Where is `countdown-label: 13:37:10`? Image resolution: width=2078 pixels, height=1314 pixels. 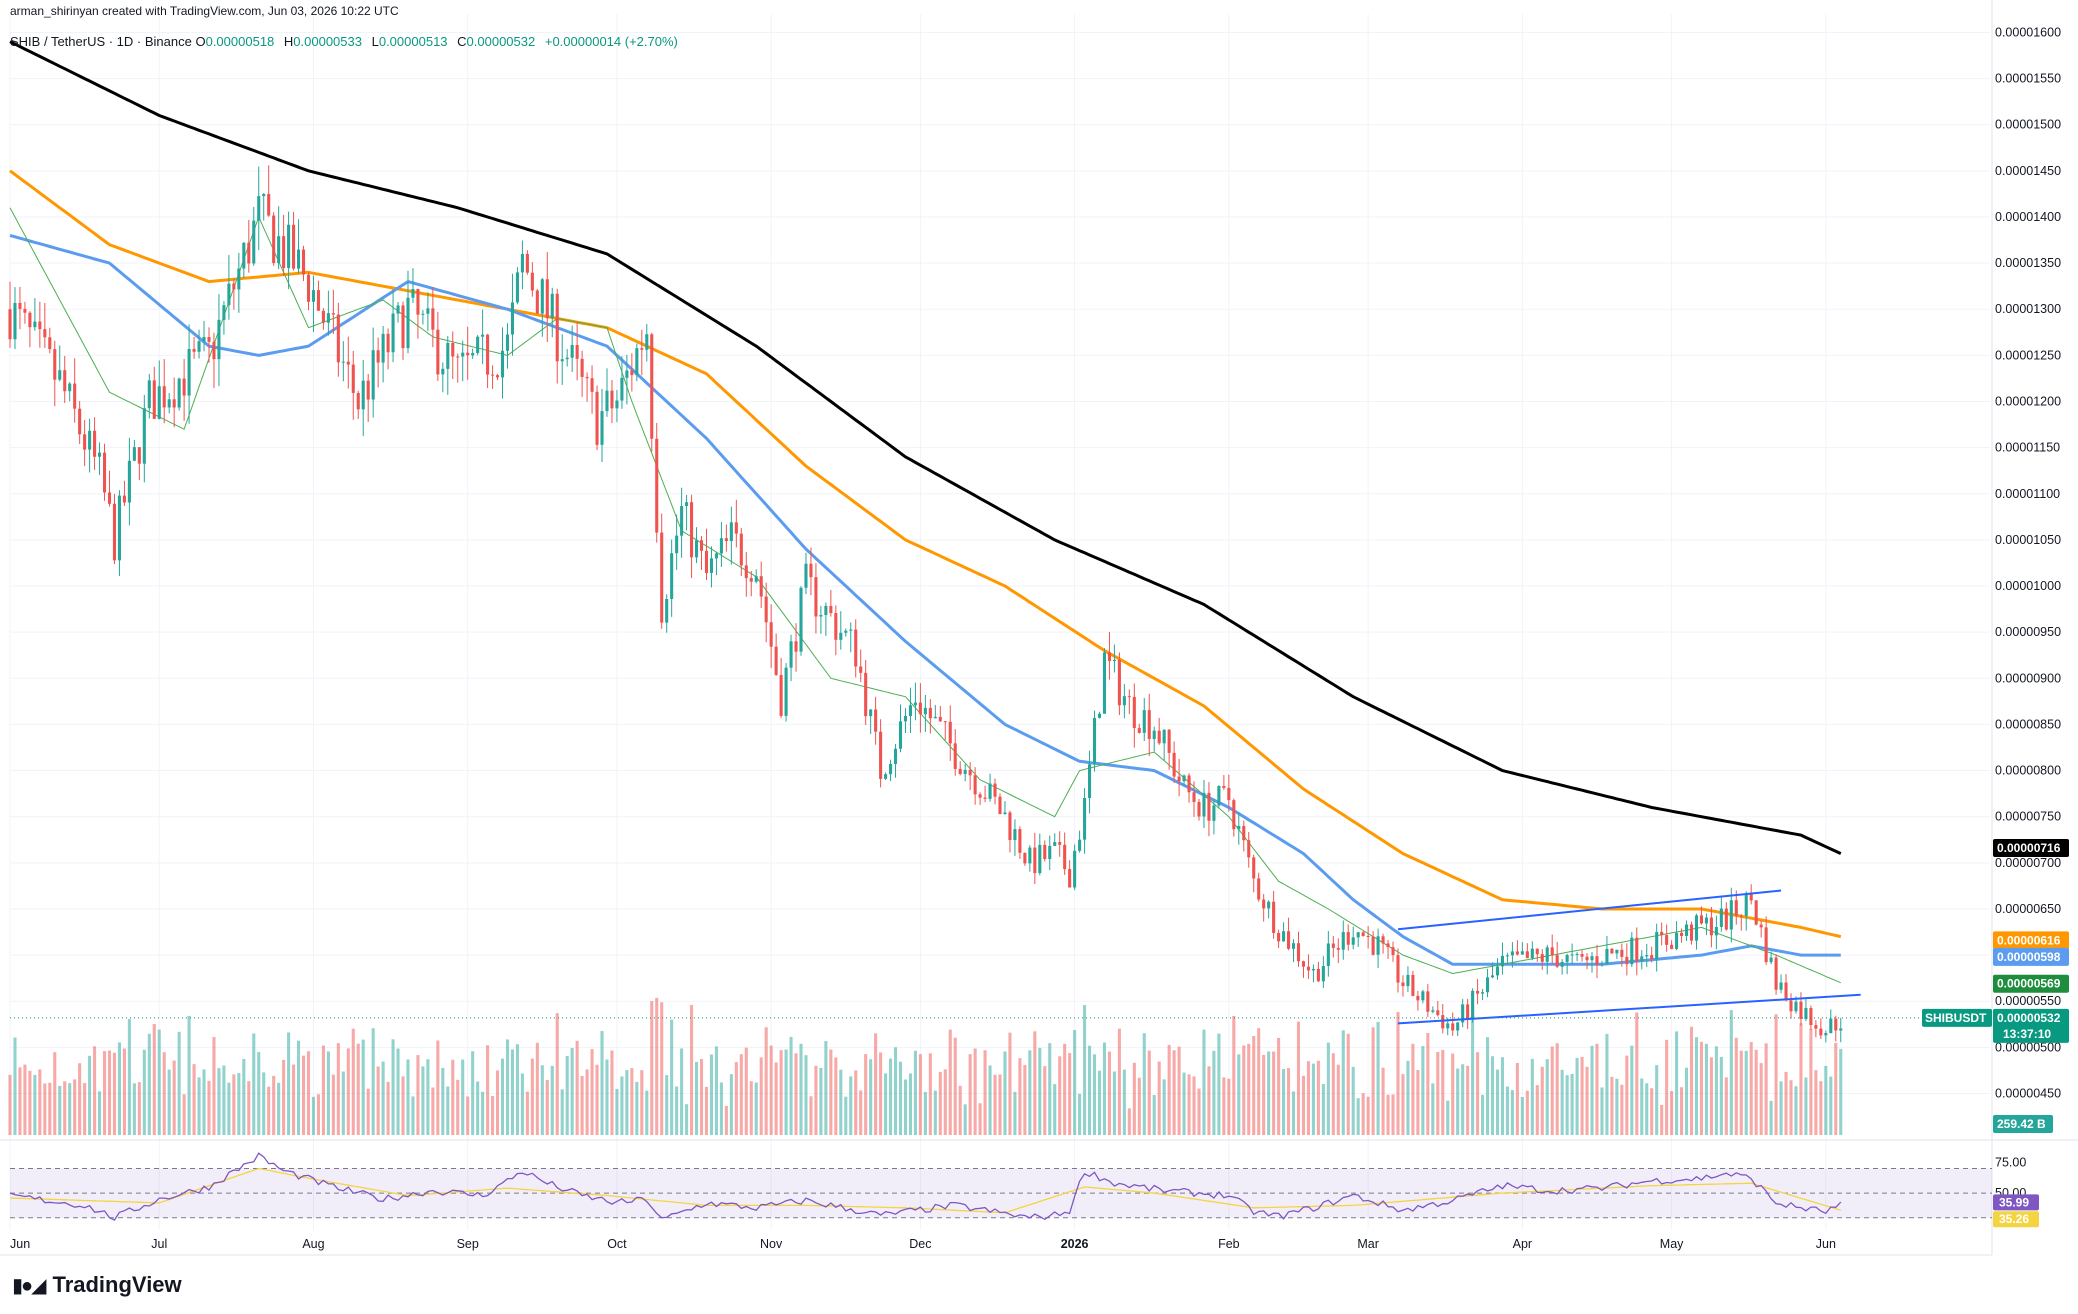
countdown-label: 13:37:10 is located at coordinates (2027, 1034).